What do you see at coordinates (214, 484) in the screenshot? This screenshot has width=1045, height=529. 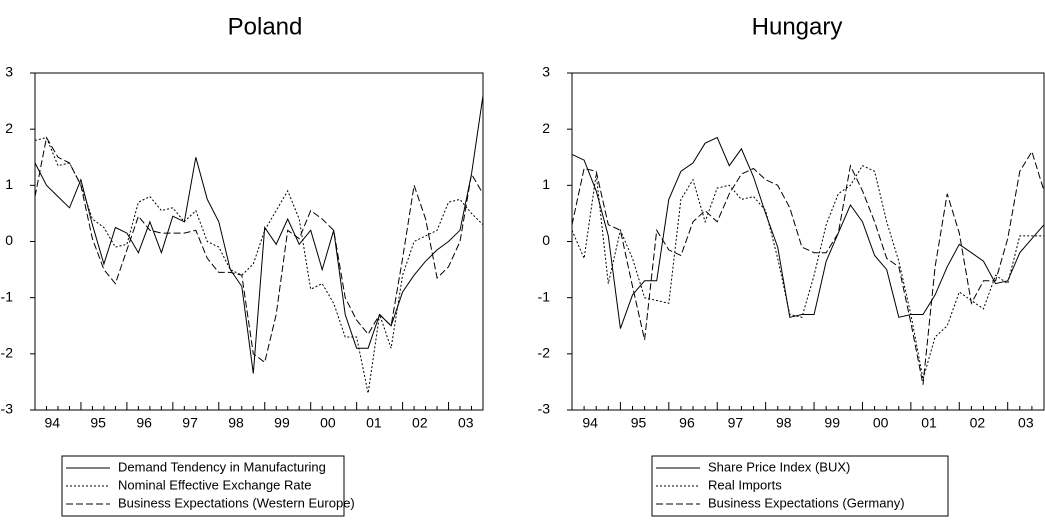 I see `legend-label: Nominal Effective Exchange Rate` at bounding box center [214, 484].